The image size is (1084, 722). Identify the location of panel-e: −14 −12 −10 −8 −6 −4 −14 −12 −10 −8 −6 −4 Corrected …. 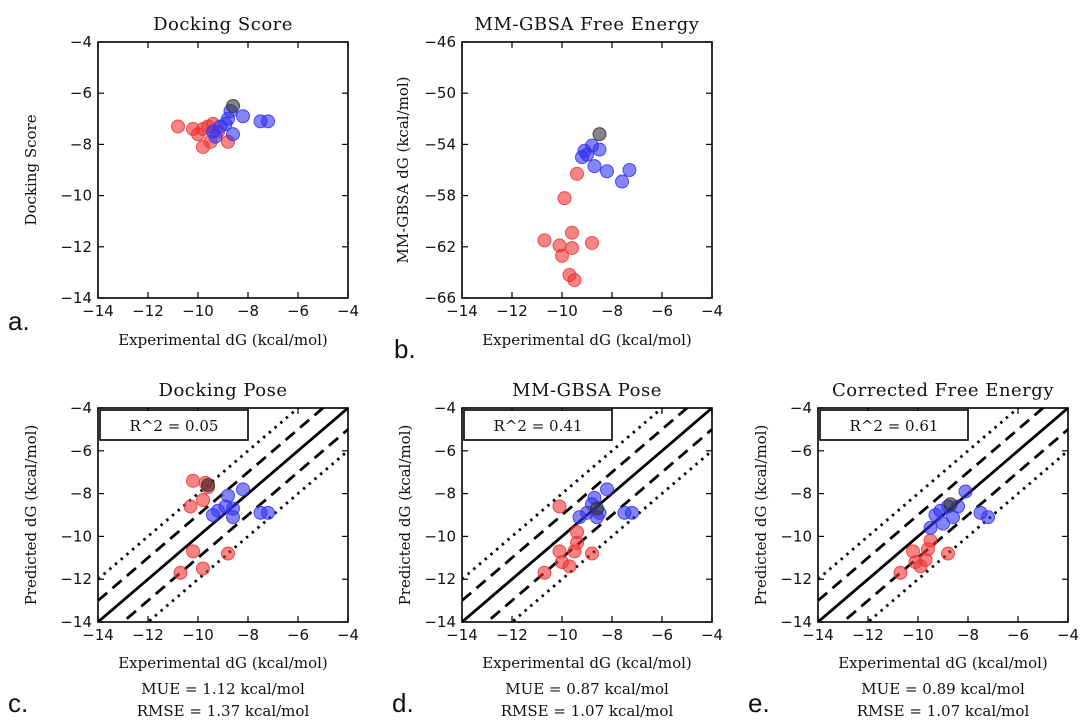
(913, 550).